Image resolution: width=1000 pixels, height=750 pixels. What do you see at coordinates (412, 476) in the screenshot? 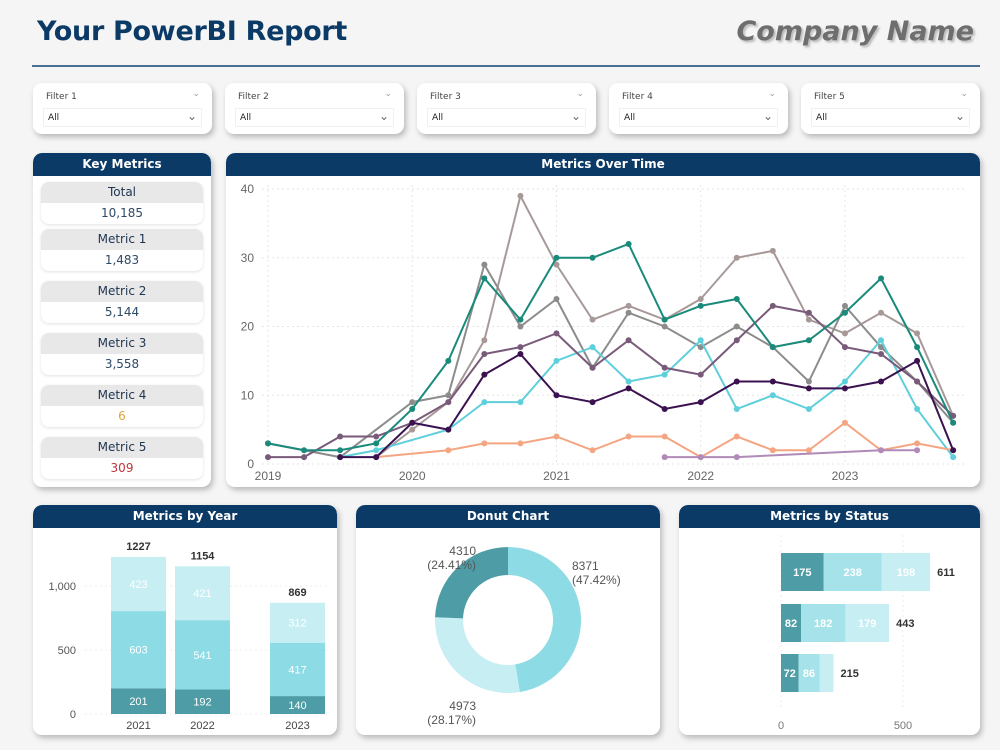
I see `x-tick-label: 2020` at bounding box center [412, 476].